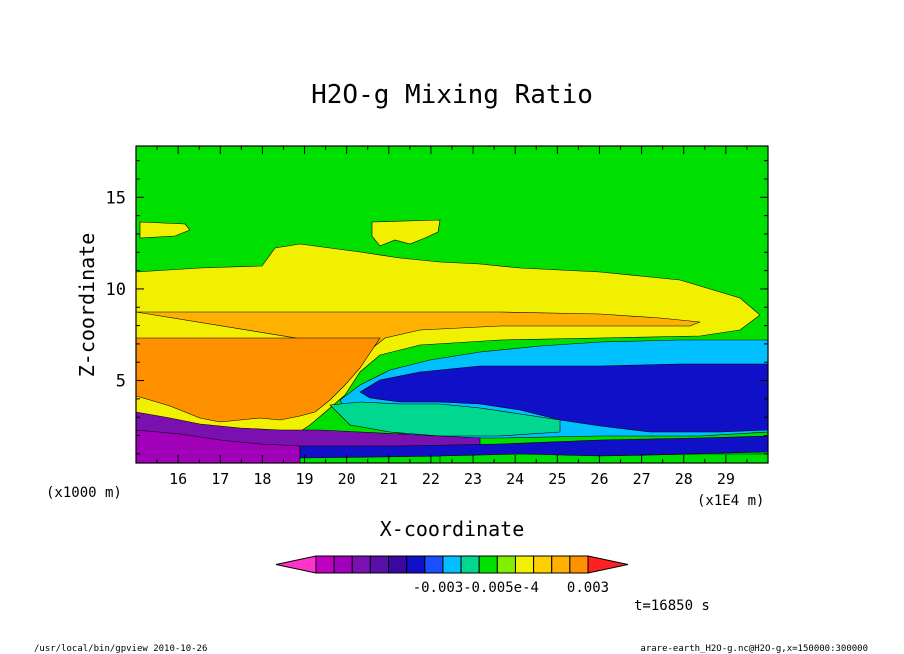 This screenshot has width=904, height=654. What do you see at coordinates (603, 458) in the screenshot?
I see `region-green-surface` at bounding box center [603, 458].